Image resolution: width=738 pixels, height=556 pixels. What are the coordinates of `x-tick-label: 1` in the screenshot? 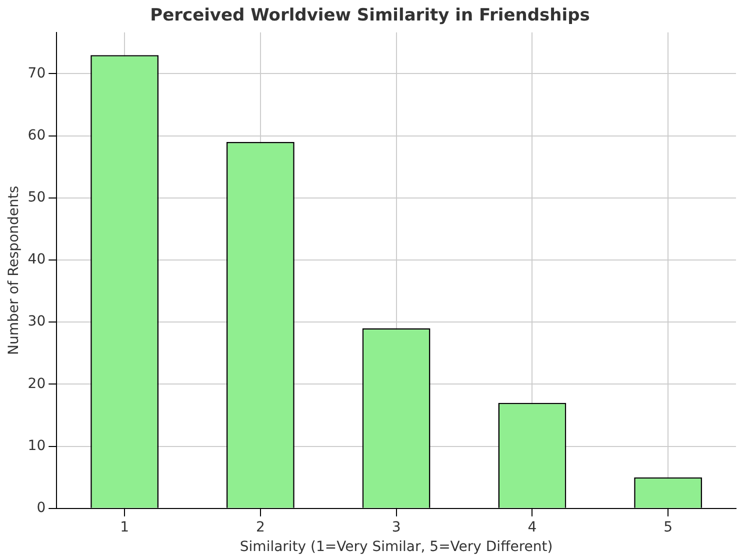 It's located at (125, 527).